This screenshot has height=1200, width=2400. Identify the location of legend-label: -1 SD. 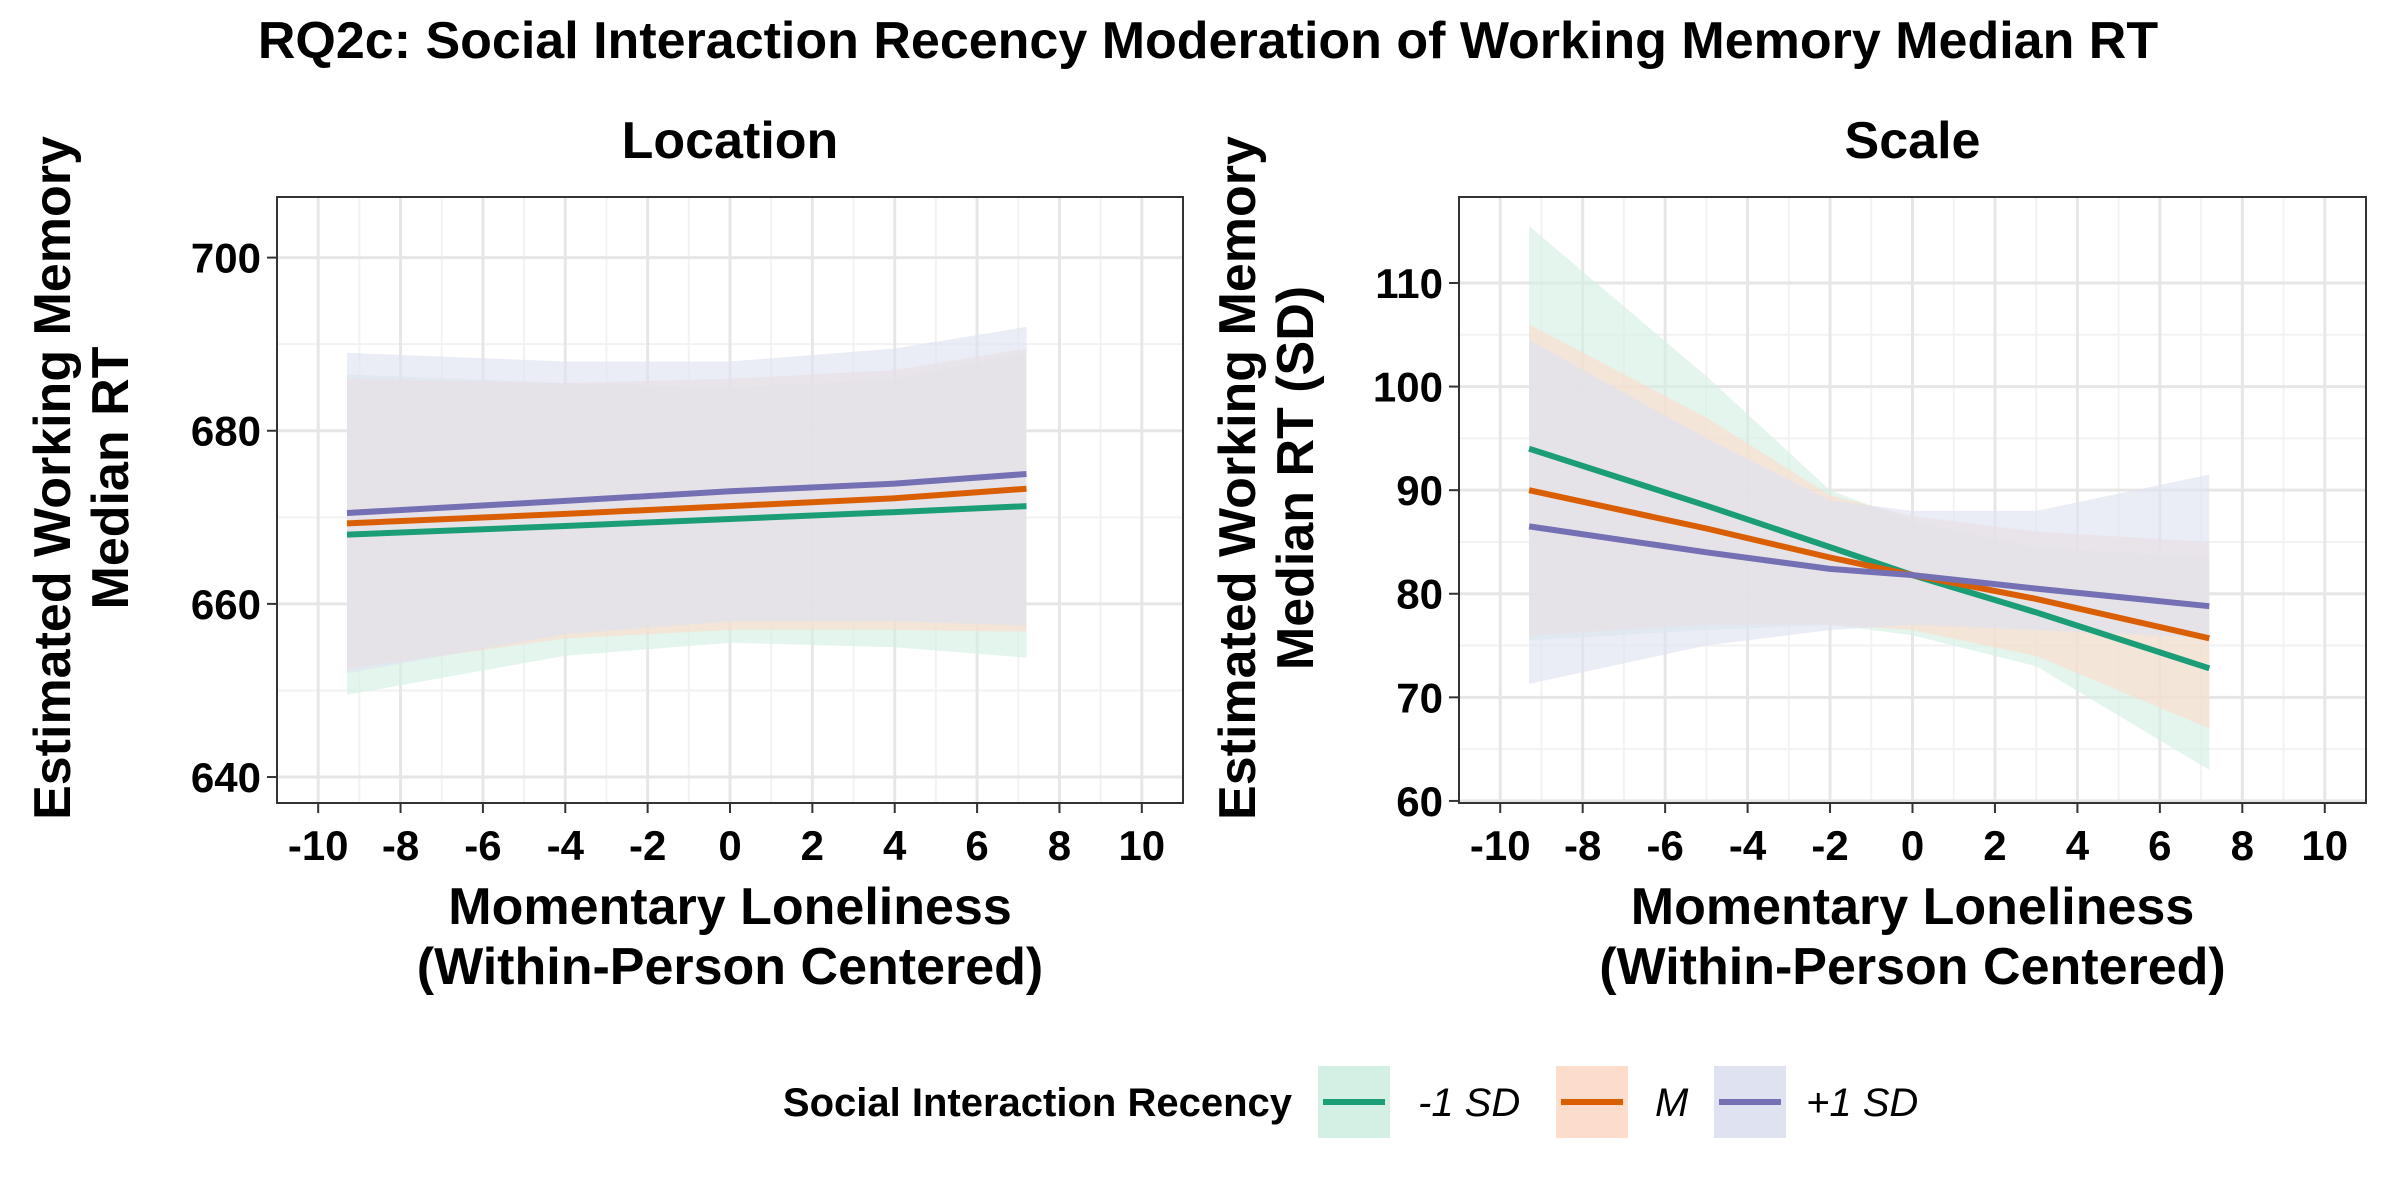
(1469, 1103).